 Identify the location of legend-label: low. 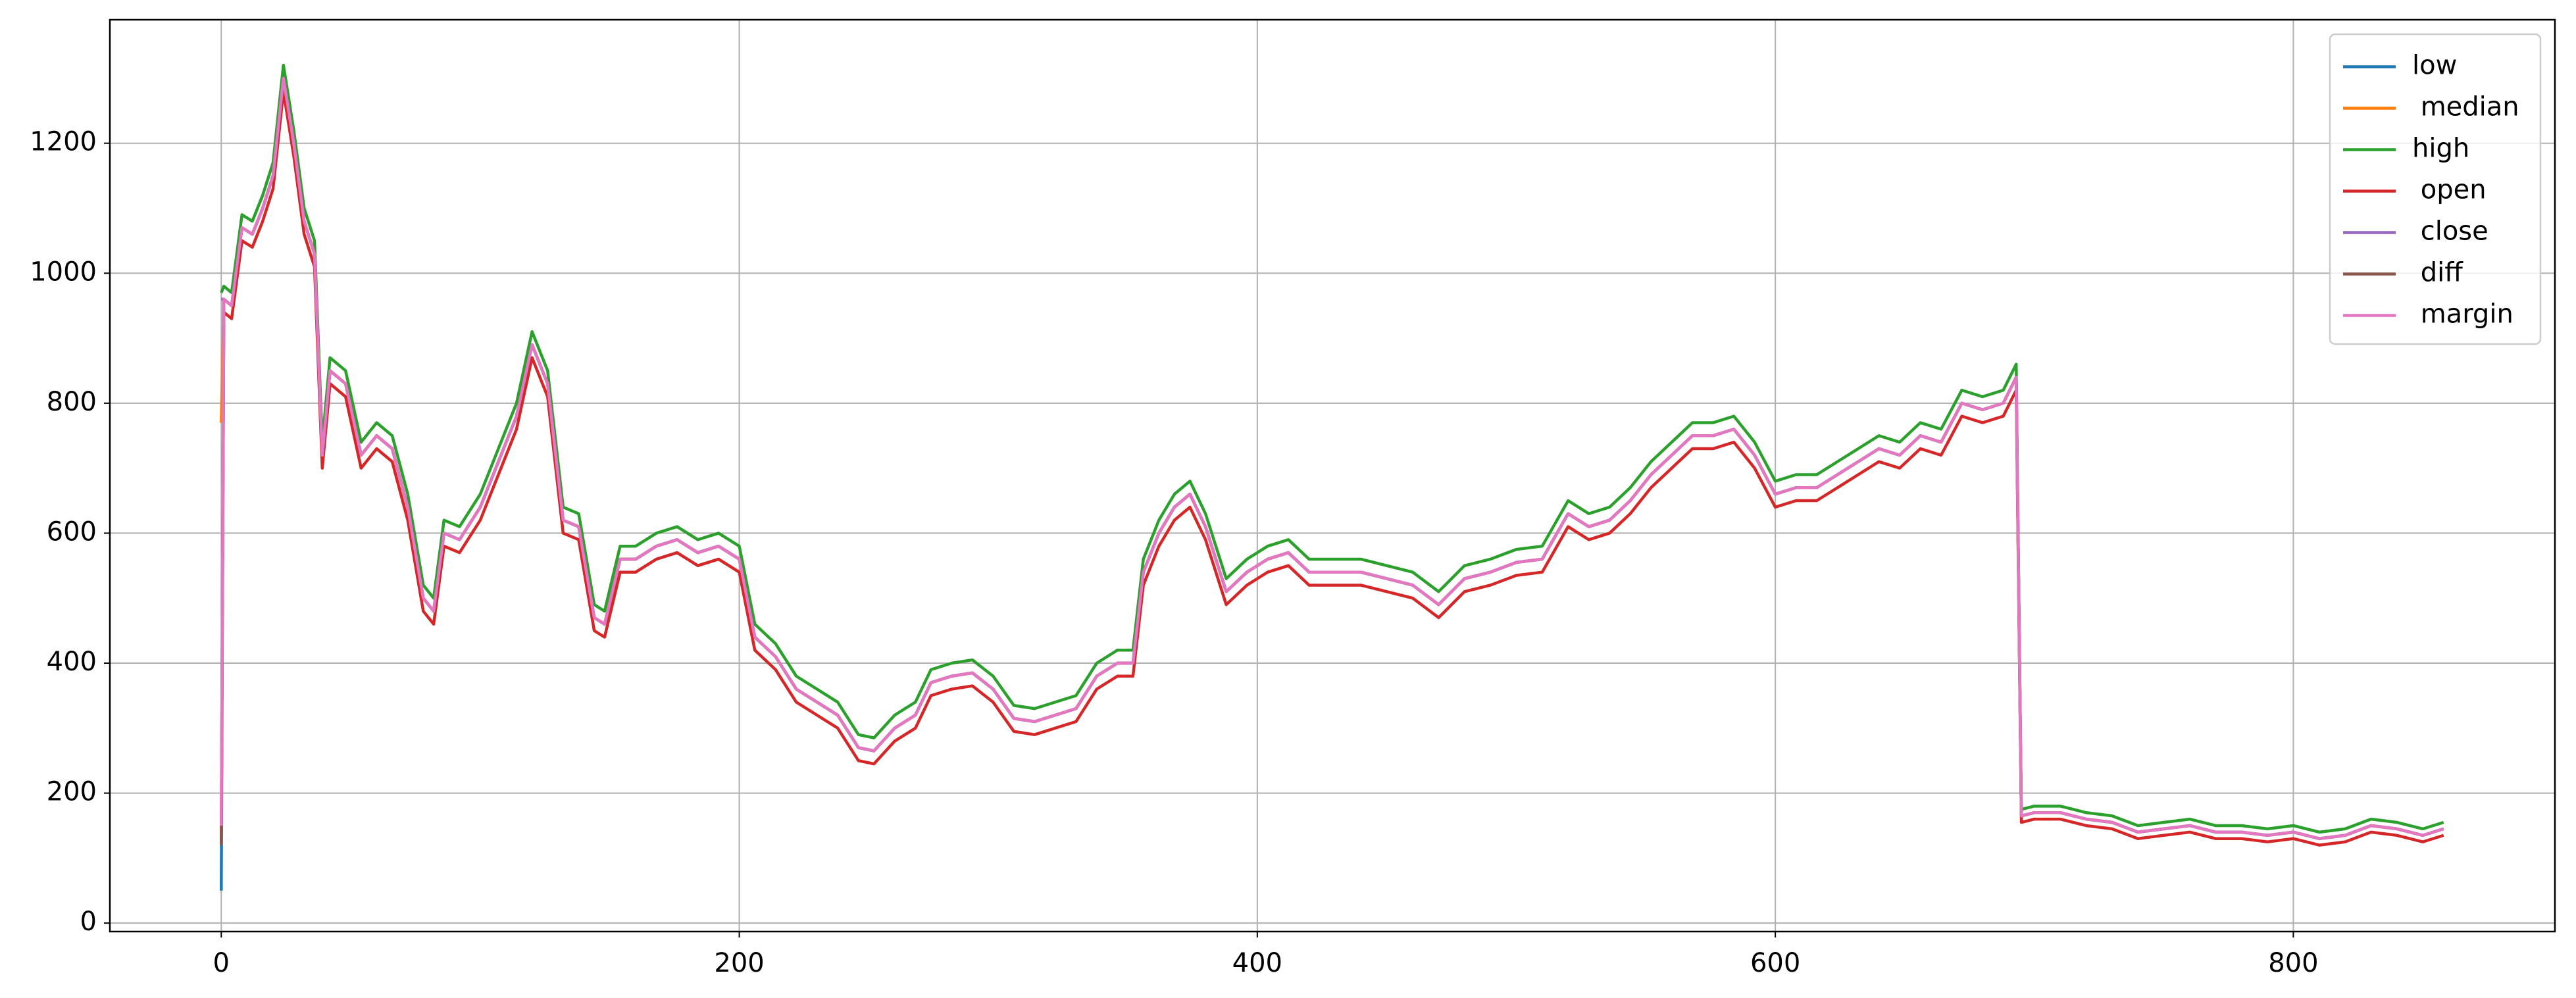
(2434, 66).